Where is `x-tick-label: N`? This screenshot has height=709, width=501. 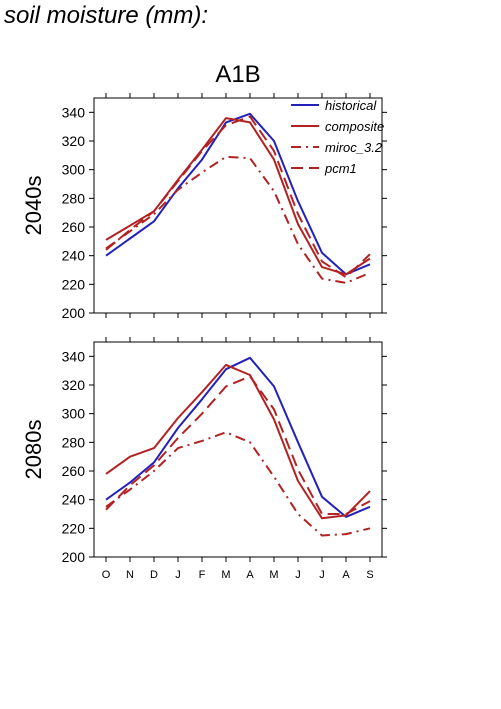
x-tick-label: N is located at coordinates (130, 575).